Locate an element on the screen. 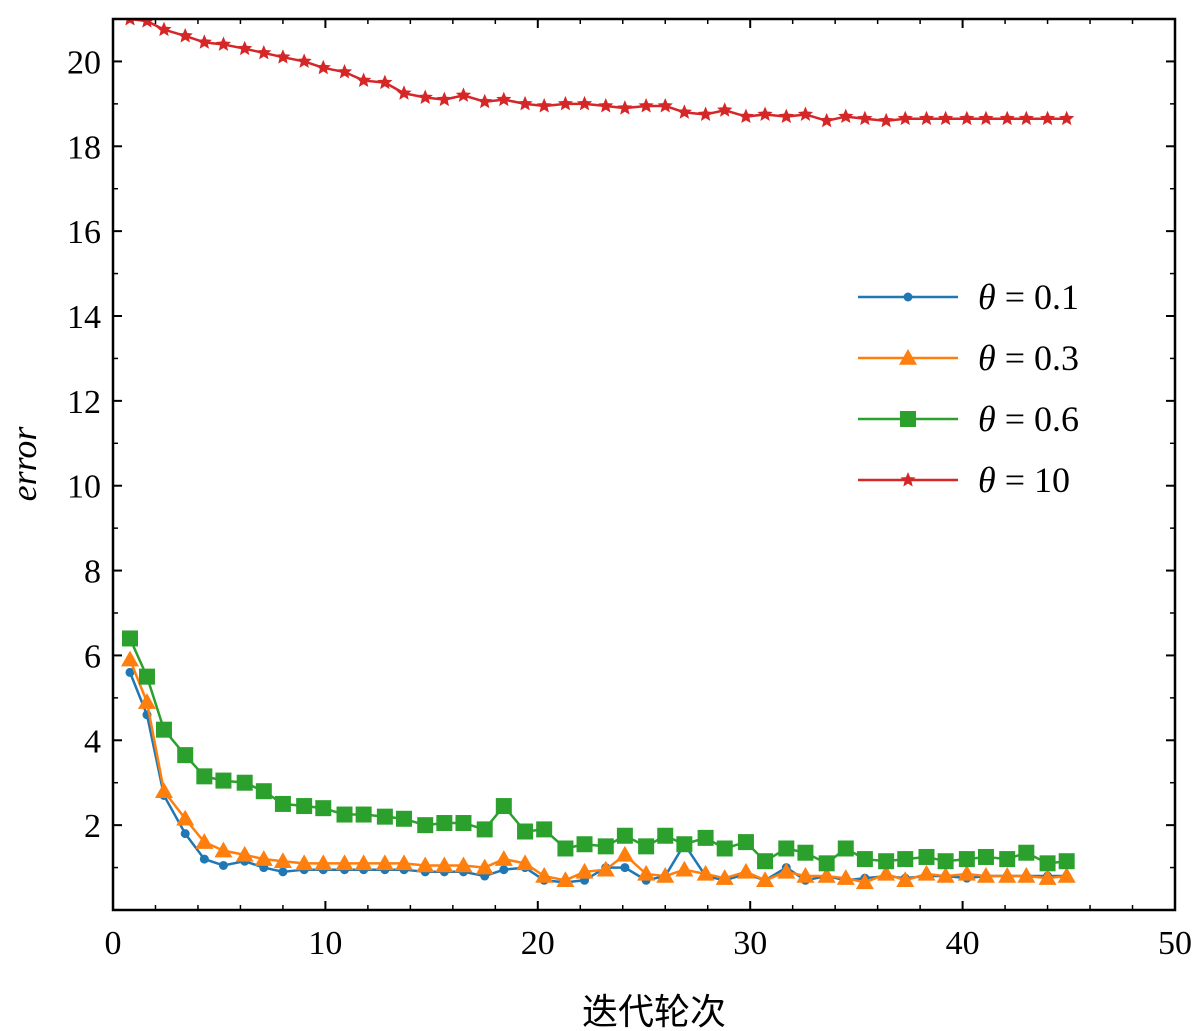  series-line is located at coordinates (598, 71).